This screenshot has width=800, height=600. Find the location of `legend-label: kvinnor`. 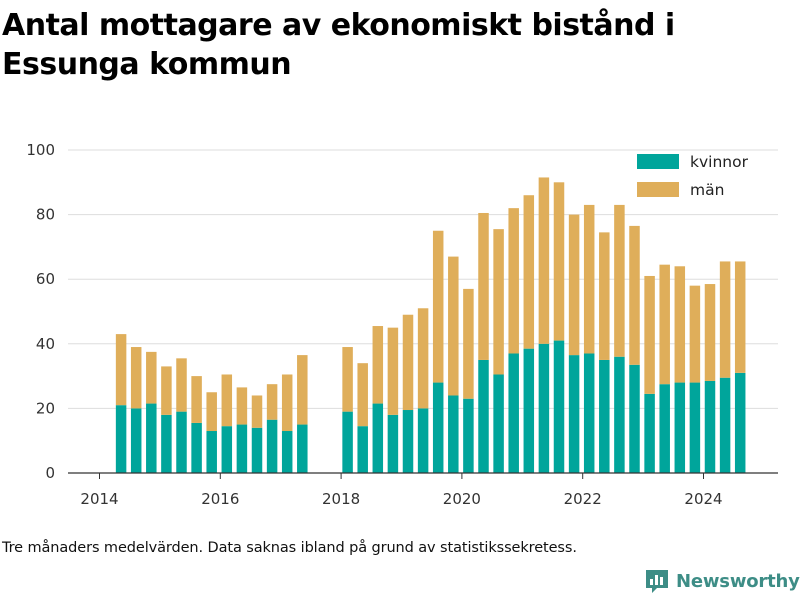

legend-label: kvinnor is located at coordinates (719, 162).